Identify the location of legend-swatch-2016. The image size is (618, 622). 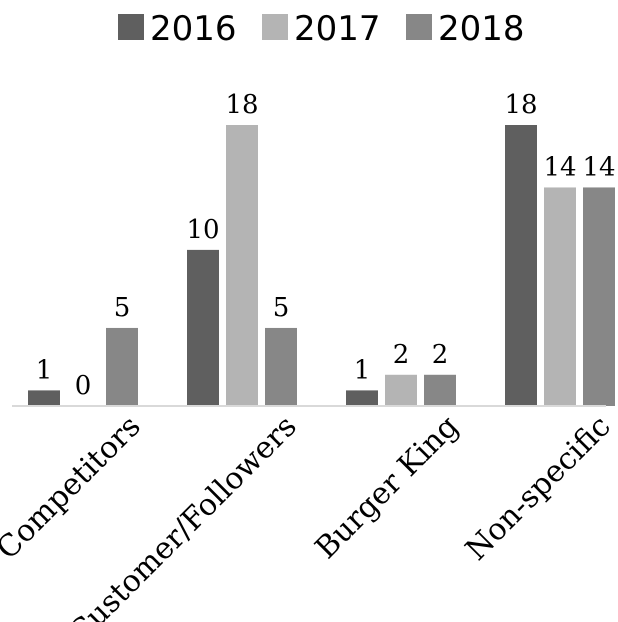
(131, 27).